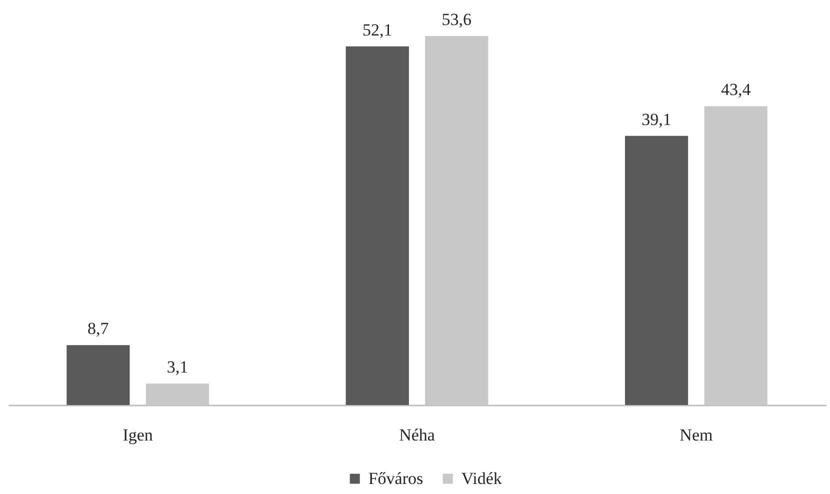 The height and width of the screenshot is (494, 830). Describe the element at coordinates (696, 435) in the screenshot. I see `x-tick-label: Nem` at that location.